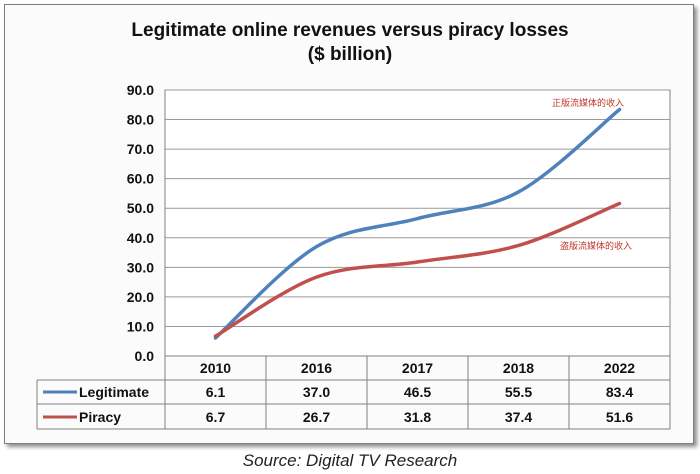 This screenshot has height=474, width=700. Describe the element at coordinates (140, 238) in the screenshot. I see `y-tick-label: 40.0` at that location.